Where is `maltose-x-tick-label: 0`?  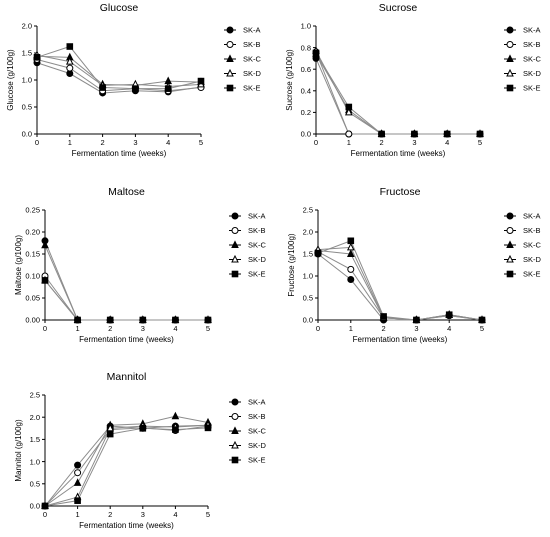
maltose-x-tick-label: 0 is located at coordinates (45, 328).